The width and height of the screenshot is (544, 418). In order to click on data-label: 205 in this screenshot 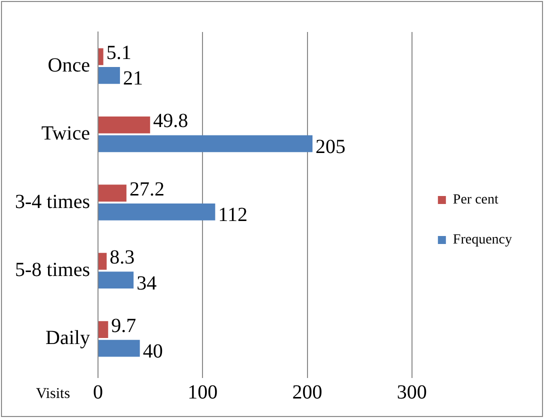, I will do `click(331, 147)`.